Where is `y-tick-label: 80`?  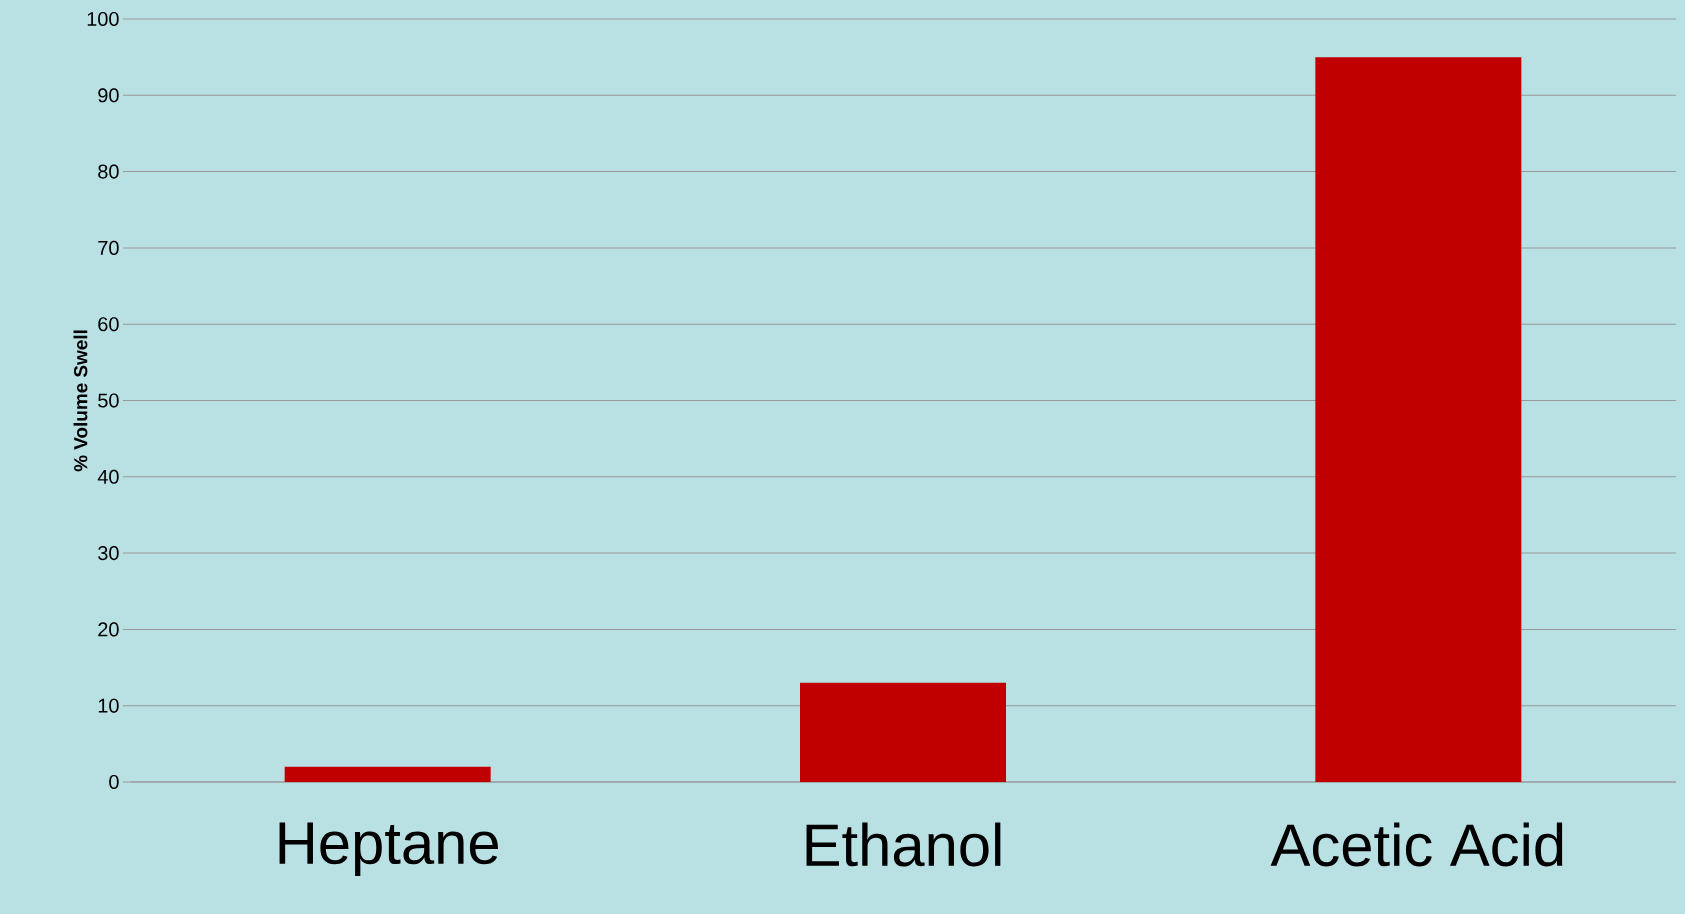
y-tick-label: 80 is located at coordinates (108, 171).